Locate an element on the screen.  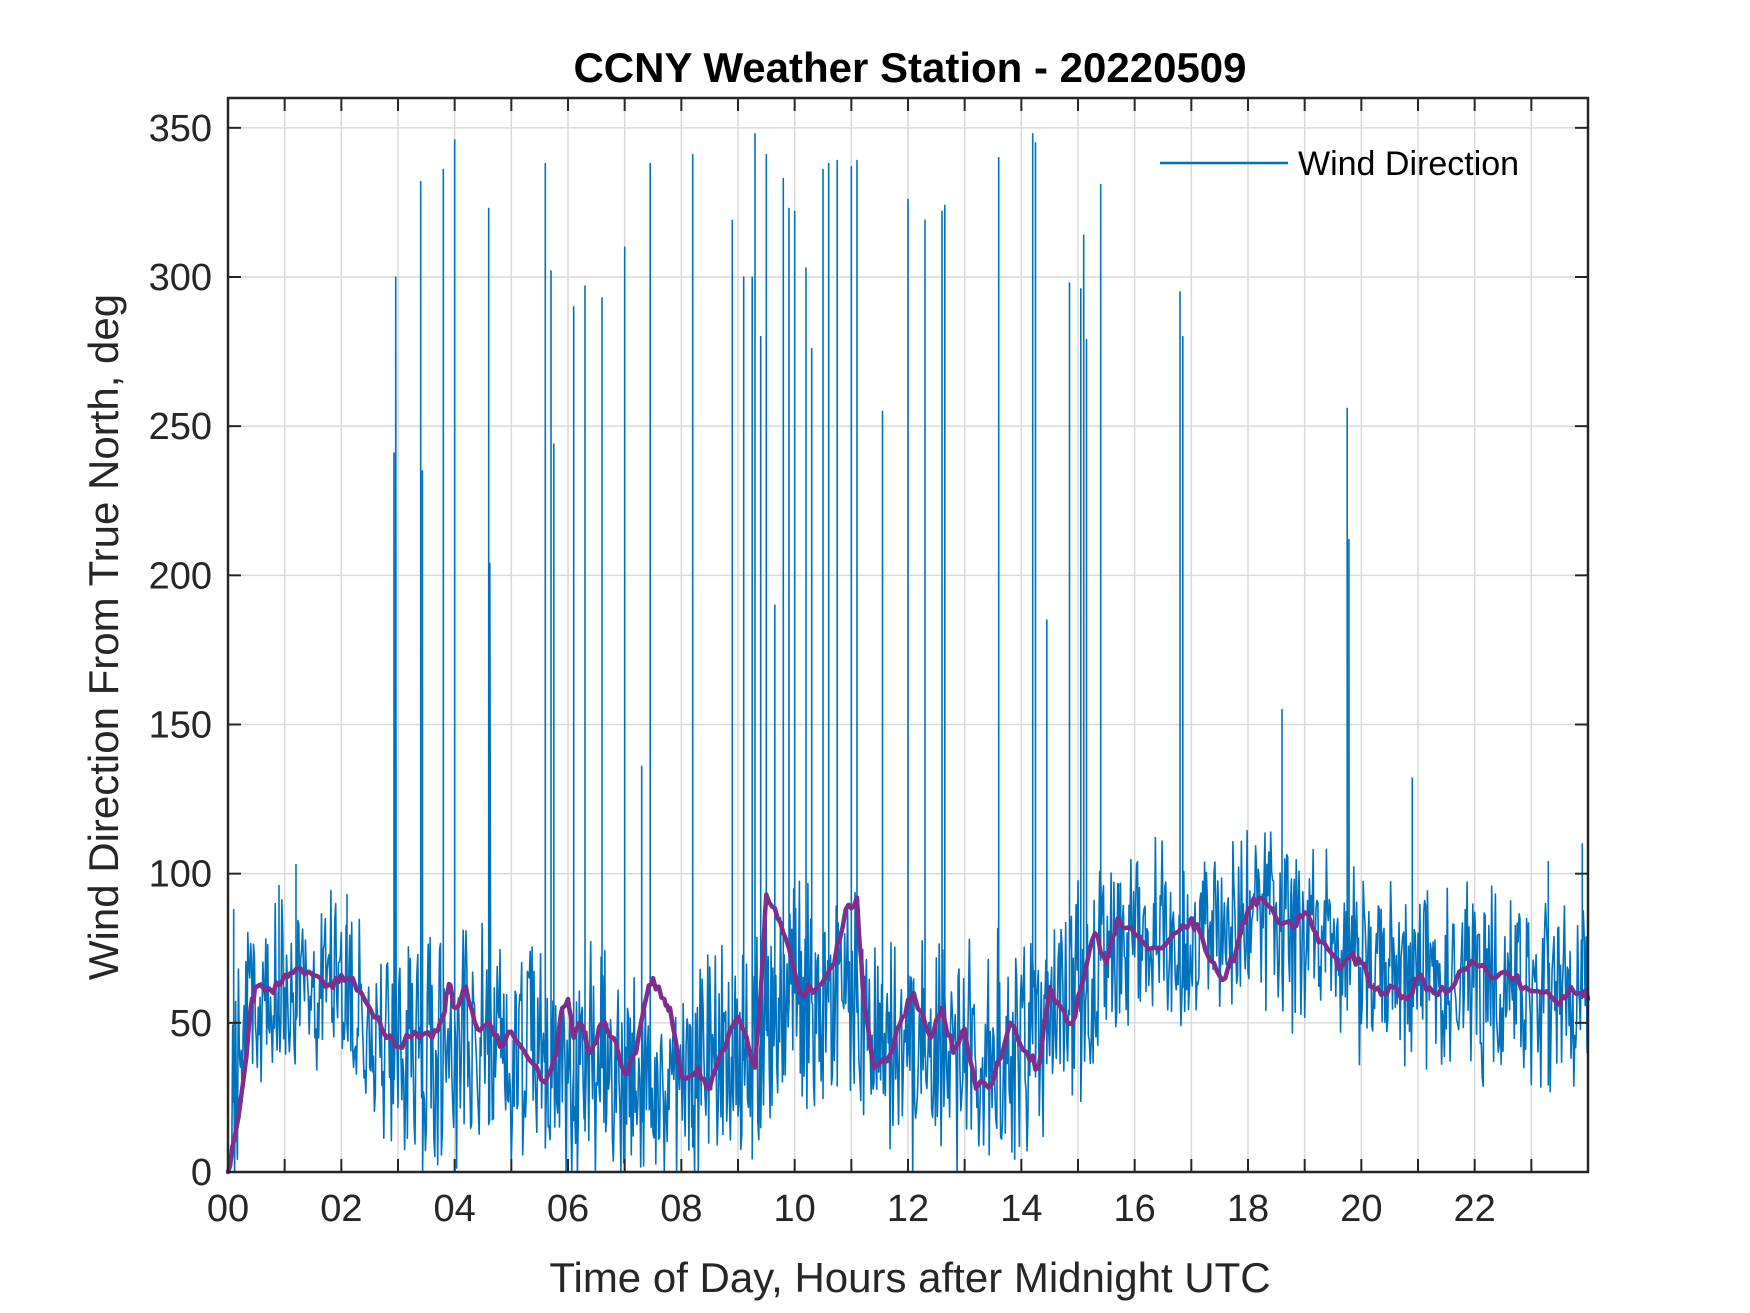
y-tick-label: 150 is located at coordinates (180, 726).